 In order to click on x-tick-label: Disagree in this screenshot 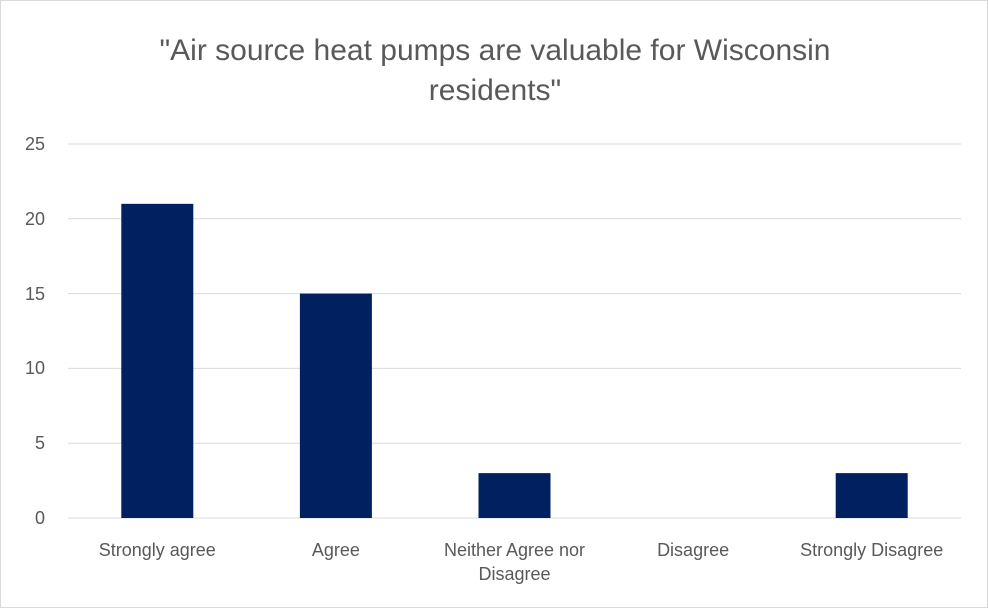, I will do `click(693, 550)`.